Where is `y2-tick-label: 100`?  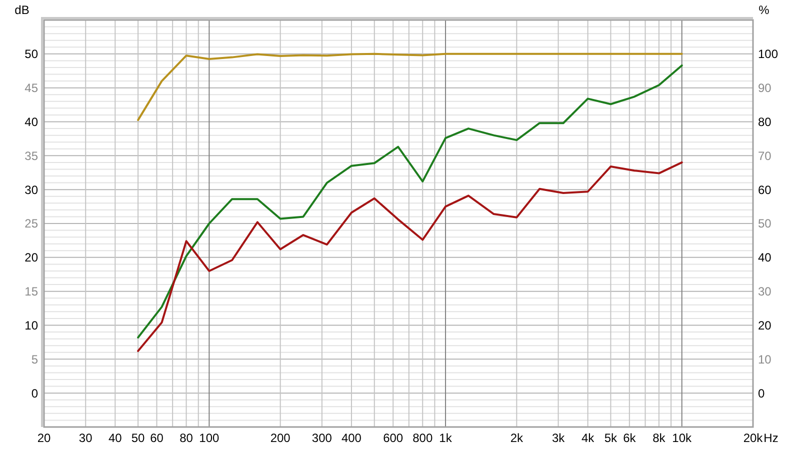 y2-tick-label: 100 is located at coordinates (768, 54).